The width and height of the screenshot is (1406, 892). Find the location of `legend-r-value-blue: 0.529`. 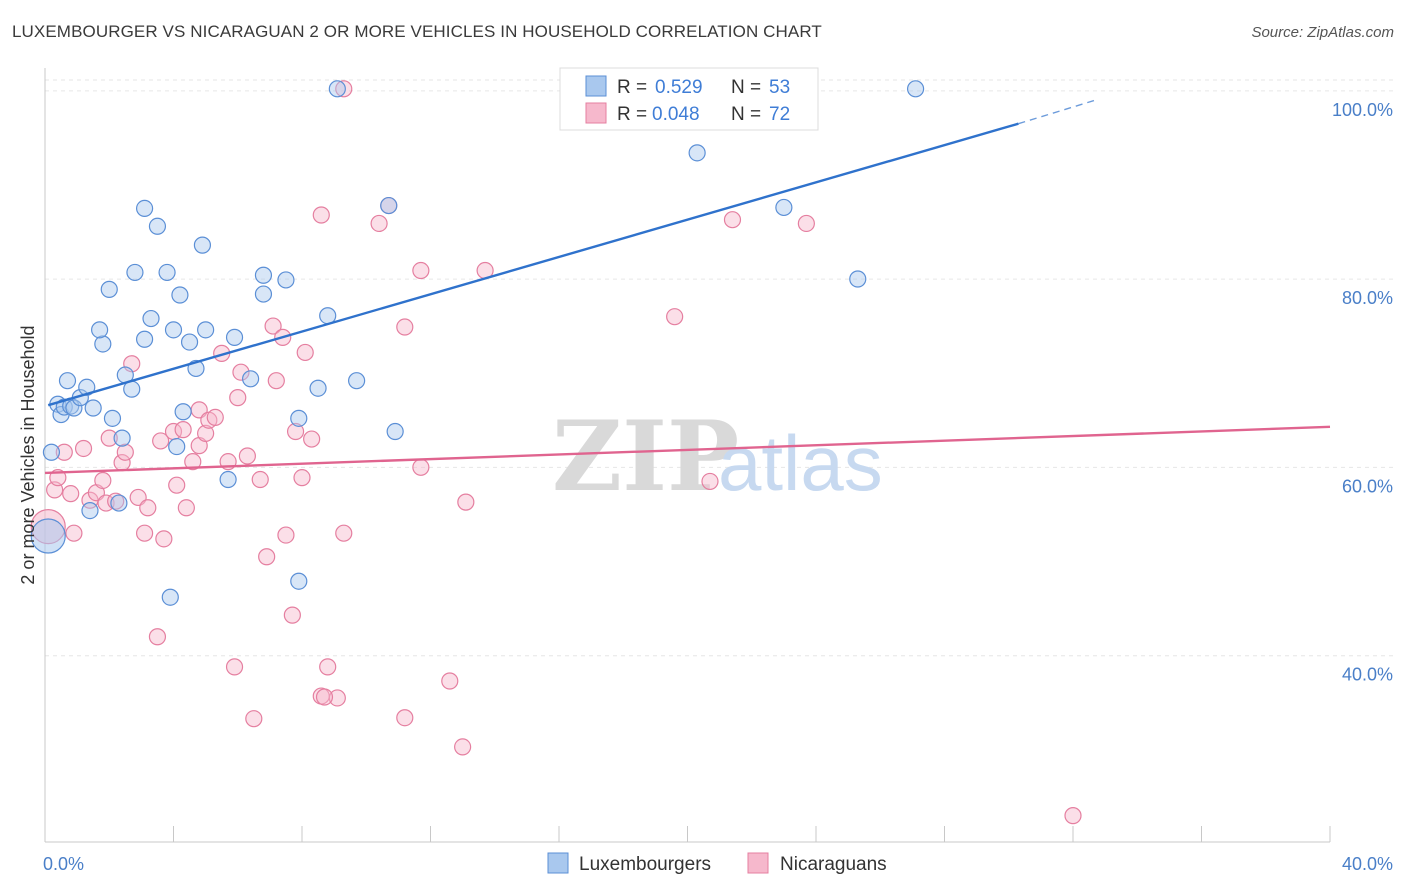

legend-r-value-blue: 0.529 is located at coordinates (679, 87).